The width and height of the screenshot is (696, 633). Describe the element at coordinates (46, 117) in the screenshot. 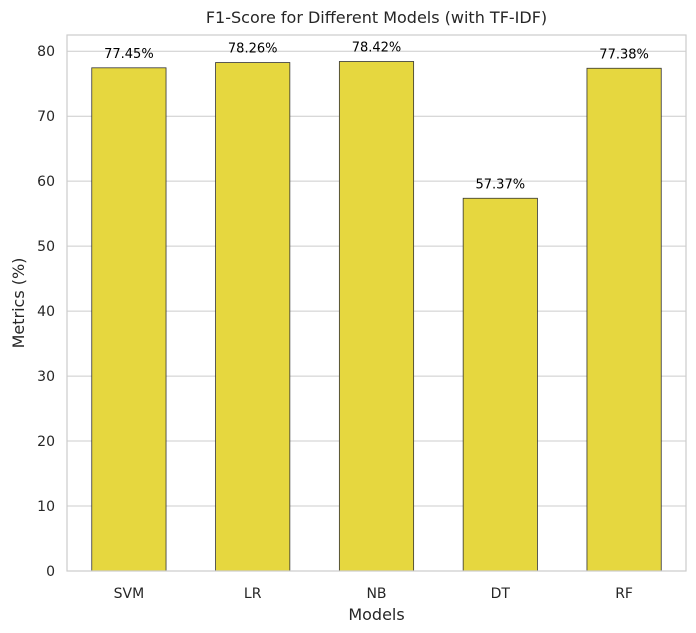

I see `y-tick-label: 70` at that location.